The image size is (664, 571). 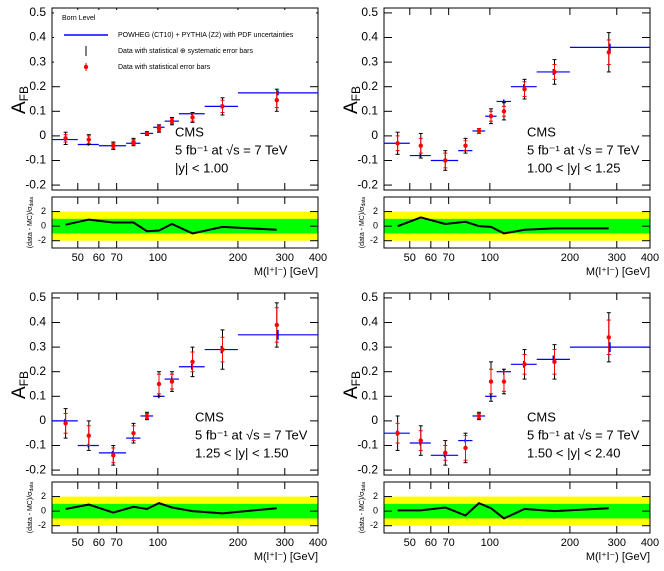 I want to click on y-tick-label: 2, so click(x=43, y=496).